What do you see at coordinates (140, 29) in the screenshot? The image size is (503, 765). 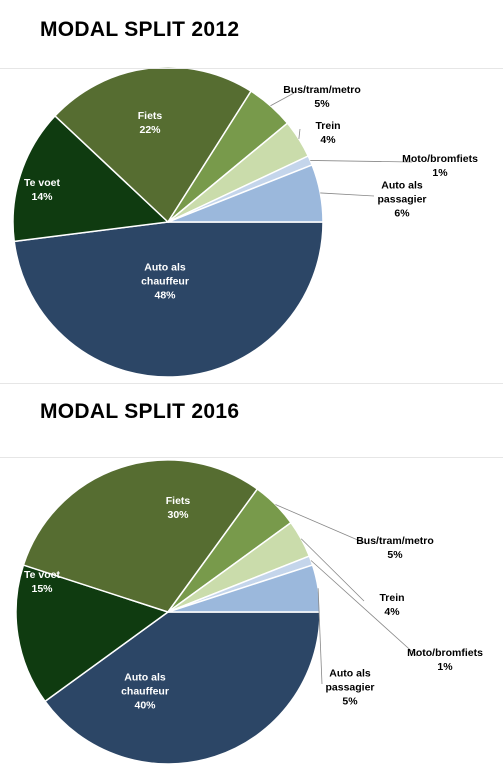 I see `chart-title: MODAL SPLIT 2012` at bounding box center [140, 29].